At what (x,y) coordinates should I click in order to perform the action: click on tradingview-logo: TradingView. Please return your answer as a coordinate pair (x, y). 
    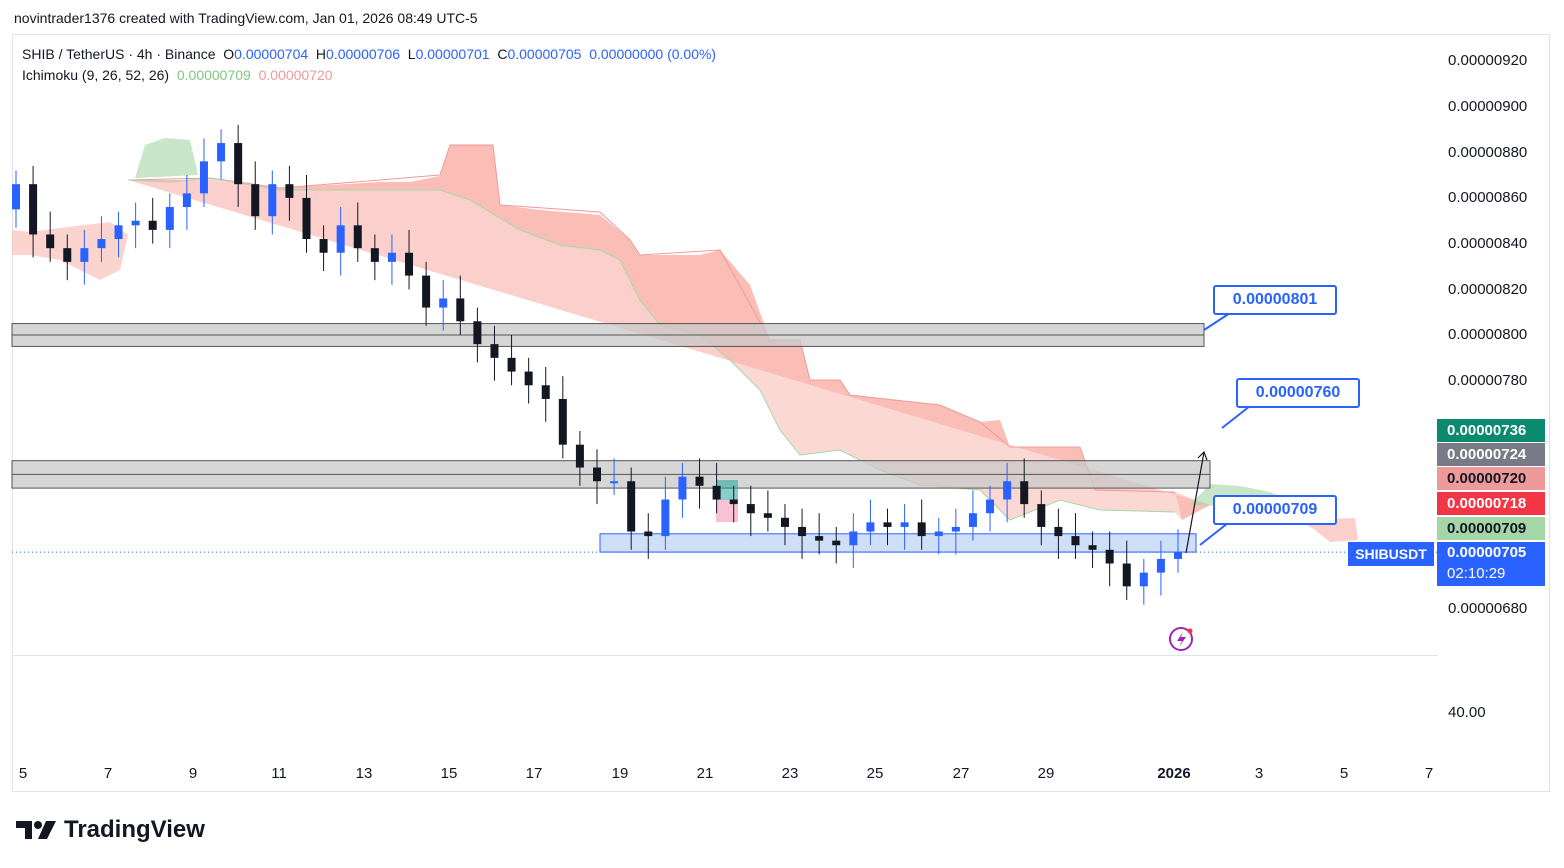
    Looking at the image, I should click on (110, 830).